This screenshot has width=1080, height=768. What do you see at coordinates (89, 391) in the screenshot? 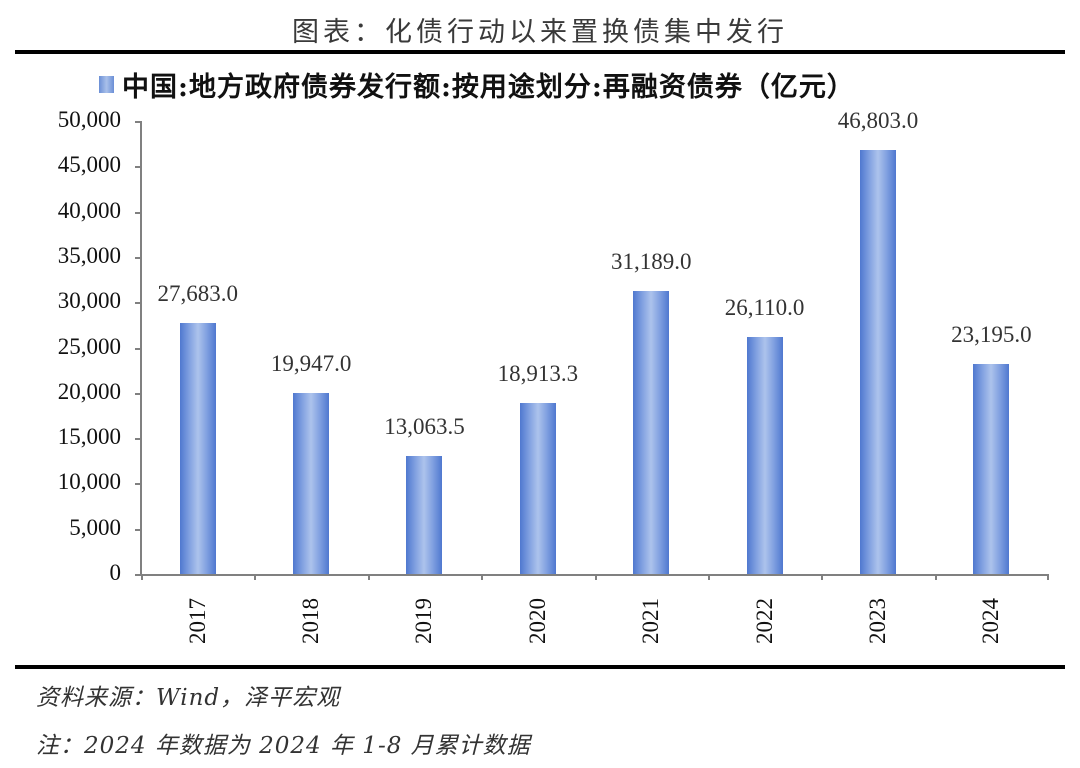
I see `y-tick-label: 20,000` at bounding box center [89, 391].